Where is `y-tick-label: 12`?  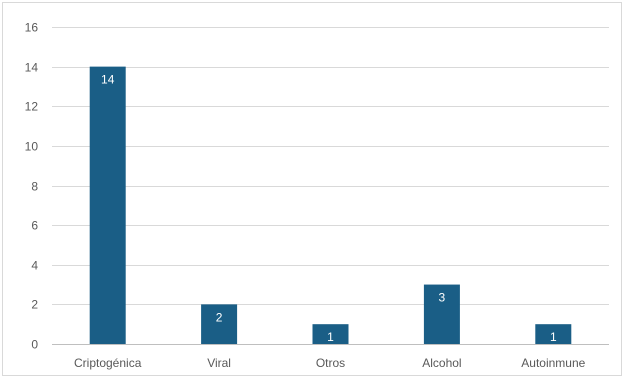 y-tick-label: 12 is located at coordinates (32, 107).